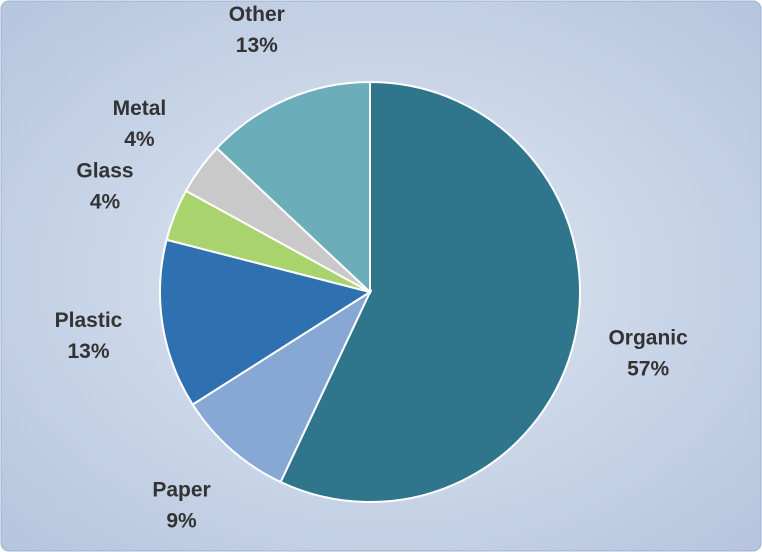 This screenshot has width=762, height=552. What do you see at coordinates (181, 489) in the screenshot?
I see `slice-label: Paper` at bounding box center [181, 489].